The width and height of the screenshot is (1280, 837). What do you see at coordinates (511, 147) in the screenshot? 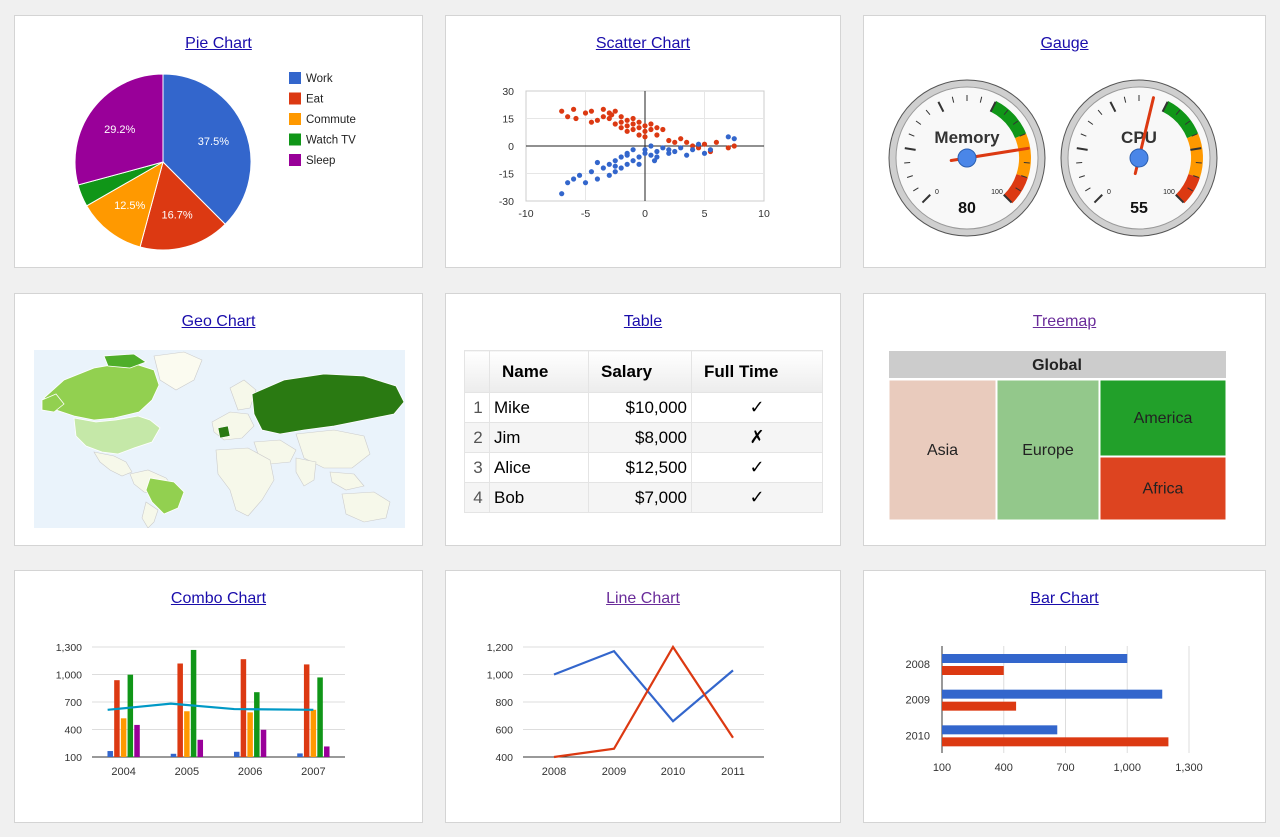
I see `y-tick-label: 0` at bounding box center [511, 147].